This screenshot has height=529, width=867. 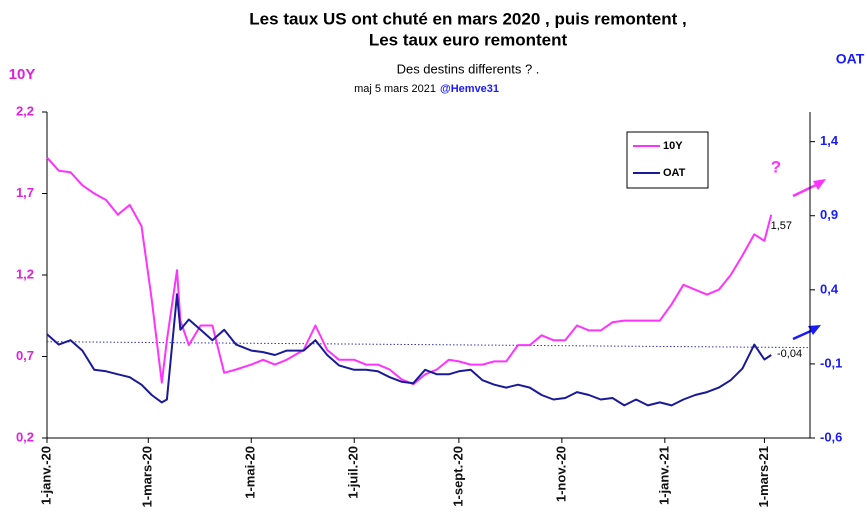 I want to click on x-tick-label: 1-juil.-20, so click(x=353, y=472).